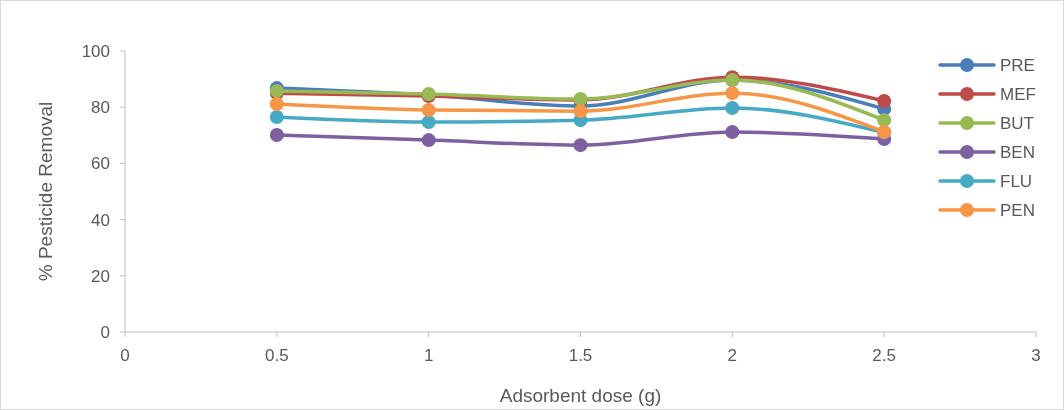 The image size is (1064, 410). I want to click on legend-label: MEF, so click(1018, 94).